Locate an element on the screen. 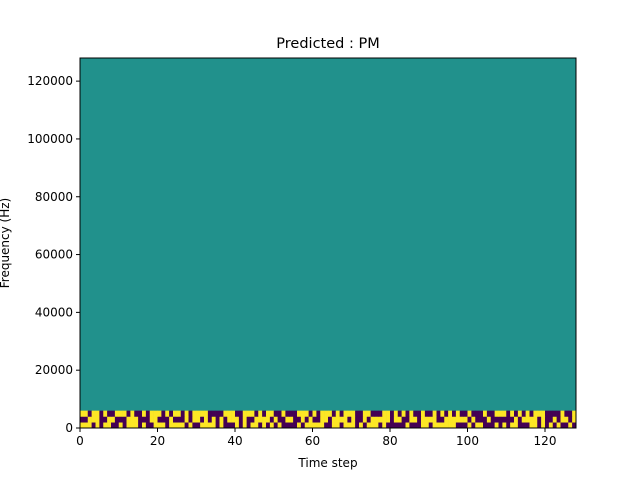  x-tick-label: 20 is located at coordinates (157, 441).